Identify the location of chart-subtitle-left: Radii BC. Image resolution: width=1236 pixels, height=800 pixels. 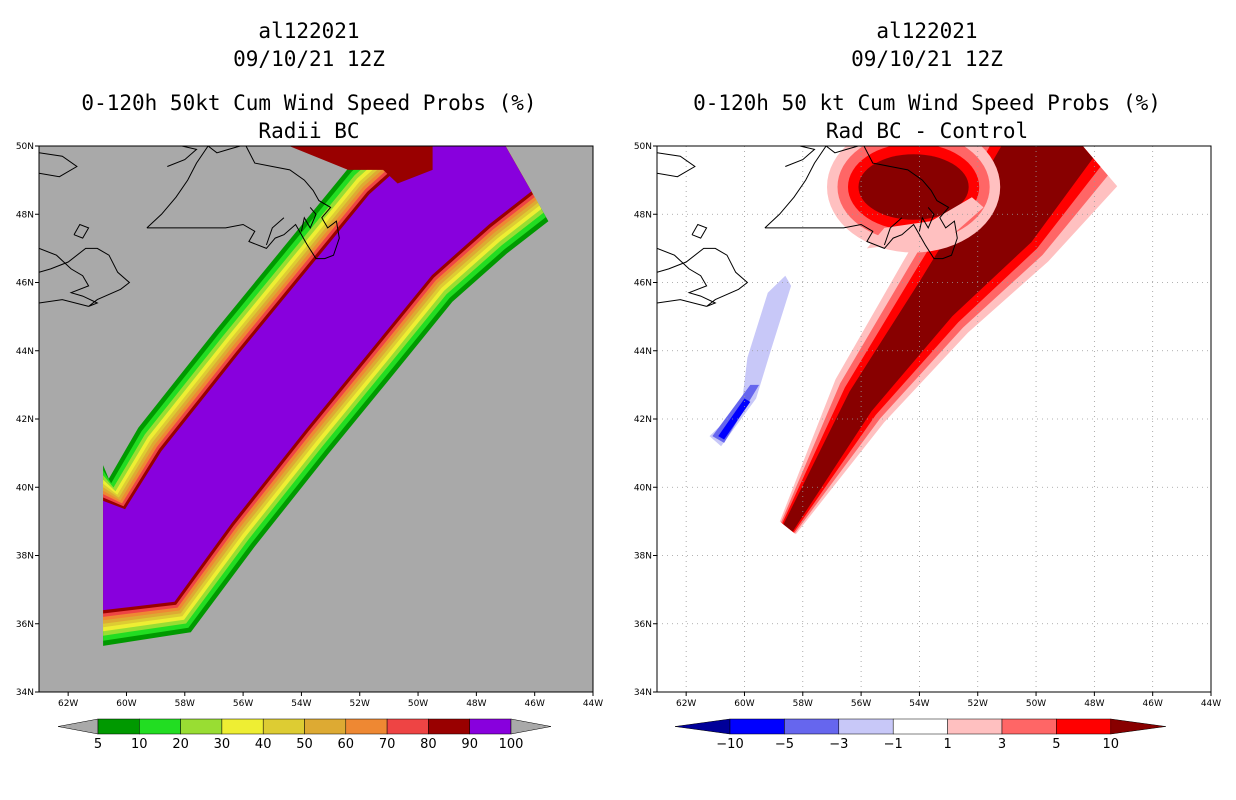
(309, 131).